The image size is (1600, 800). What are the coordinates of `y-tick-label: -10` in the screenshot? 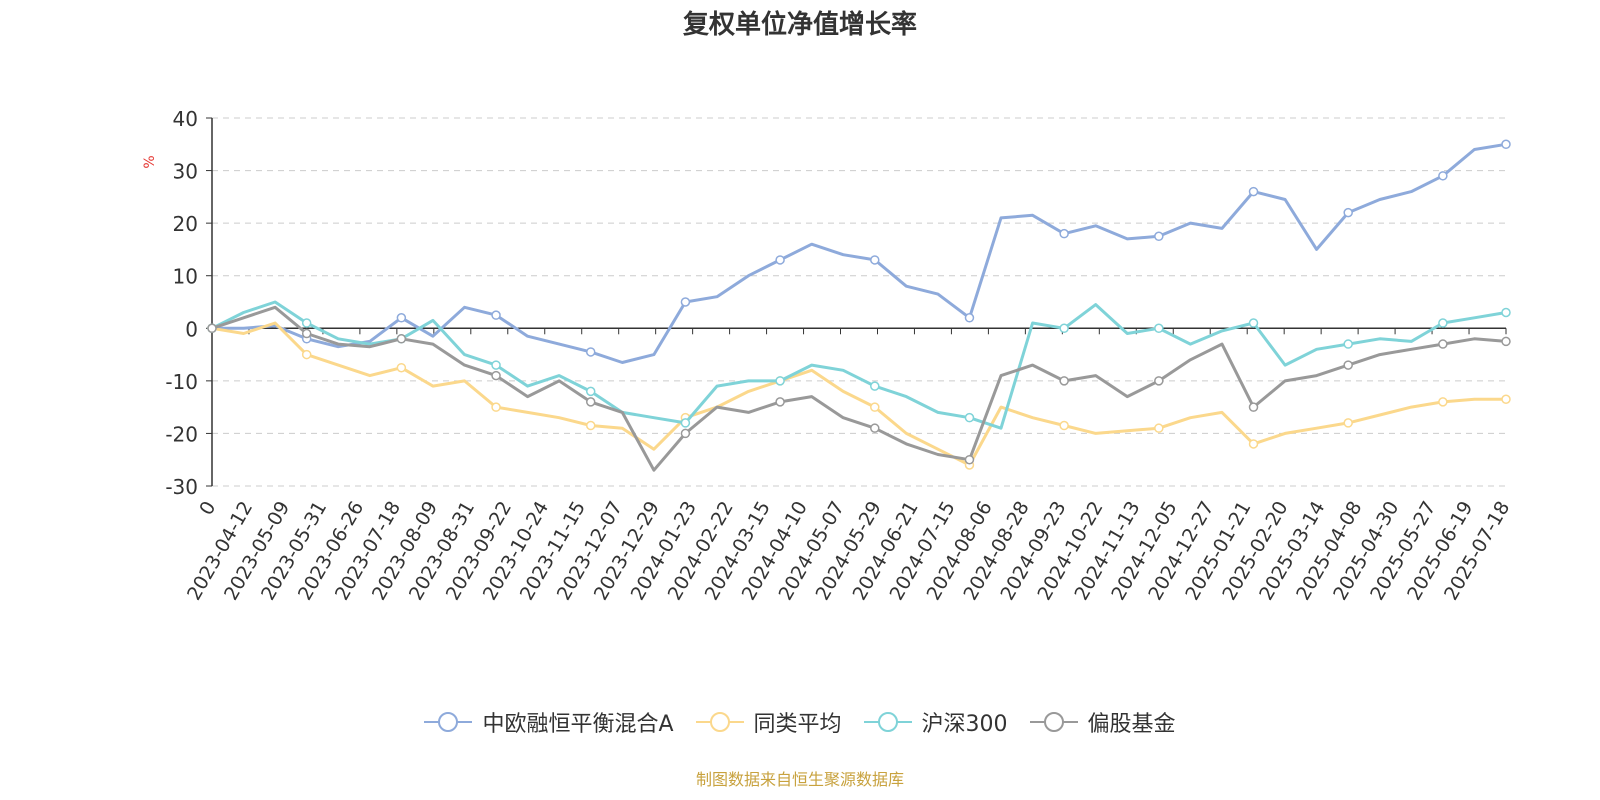 It's located at (181, 382).